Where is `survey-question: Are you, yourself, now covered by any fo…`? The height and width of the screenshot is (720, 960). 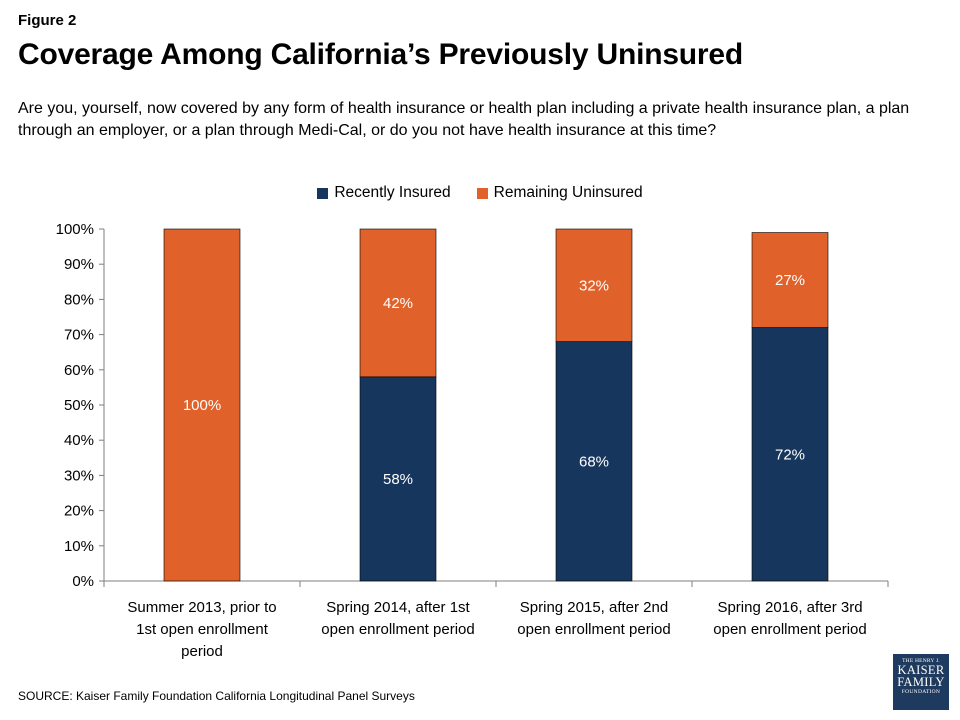
survey-question: Are you, yourself, now covered by any fo… is located at coordinates (464, 119).